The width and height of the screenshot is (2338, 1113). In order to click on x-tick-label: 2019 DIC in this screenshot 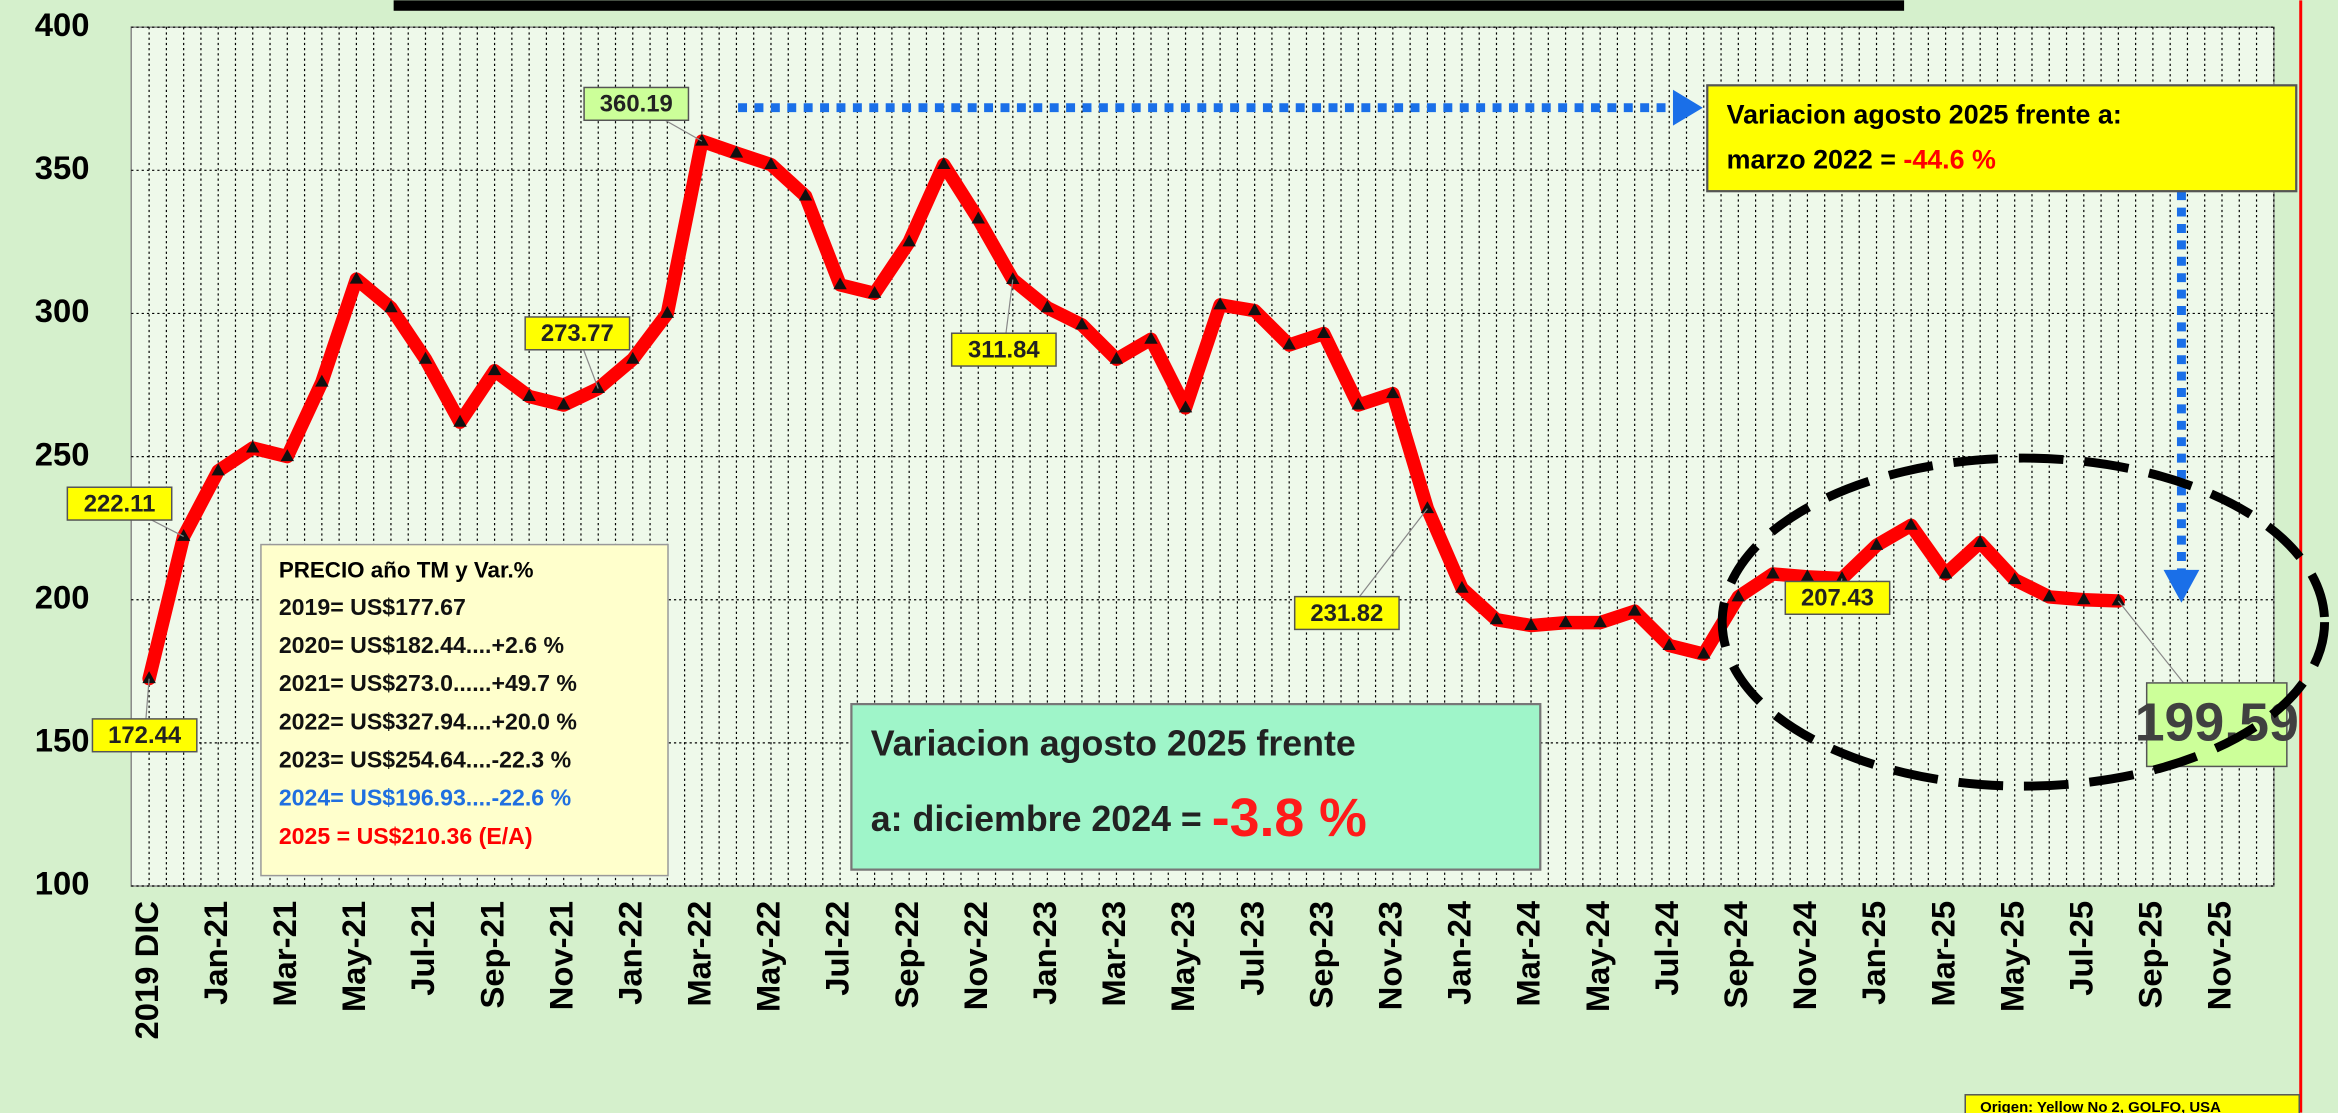, I will do `click(146, 970)`.